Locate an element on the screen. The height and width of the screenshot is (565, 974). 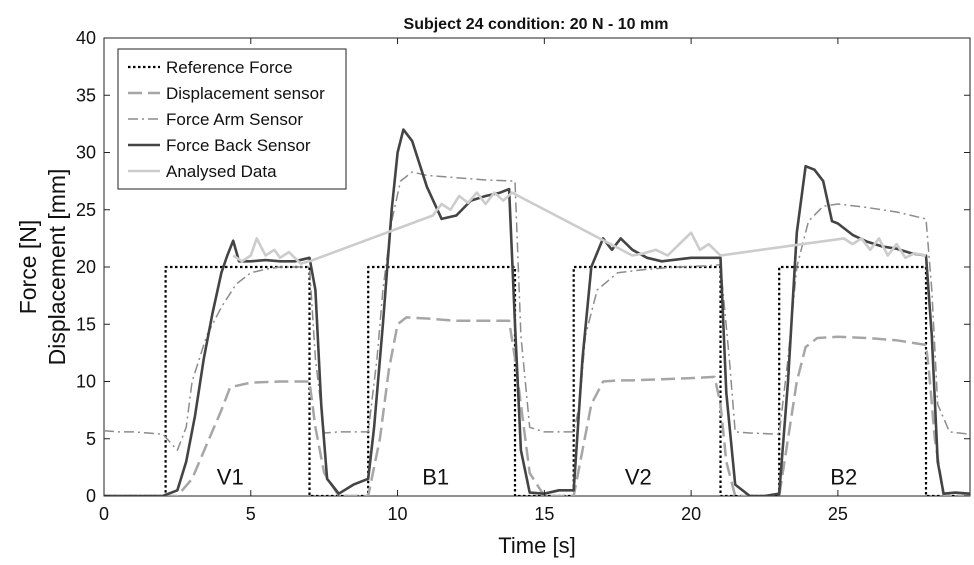
x-tick-label: 0 is located at coordinates (104, 514).